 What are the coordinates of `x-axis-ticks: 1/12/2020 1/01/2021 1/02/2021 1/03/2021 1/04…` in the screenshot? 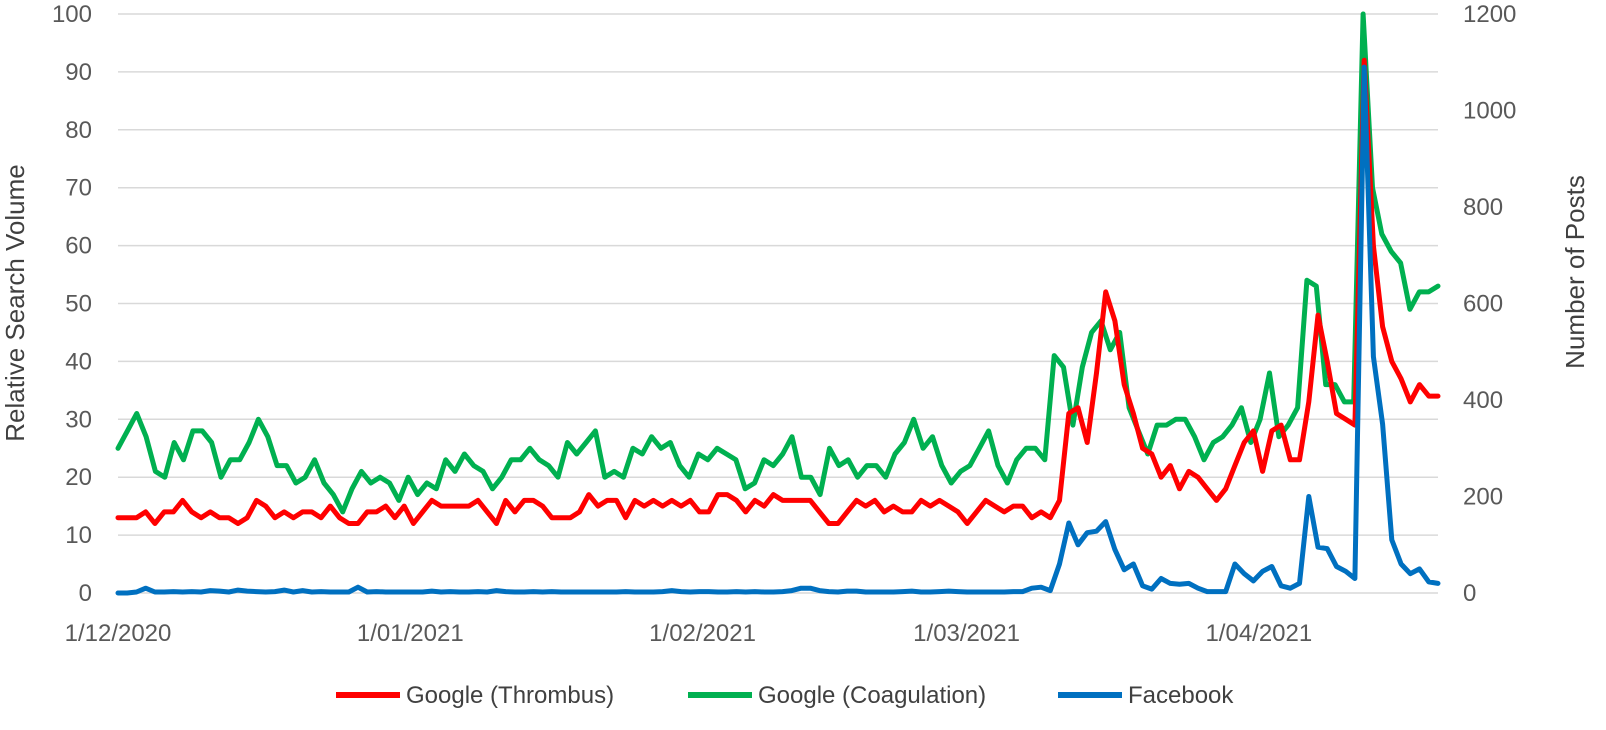 It's located at (689, 633).